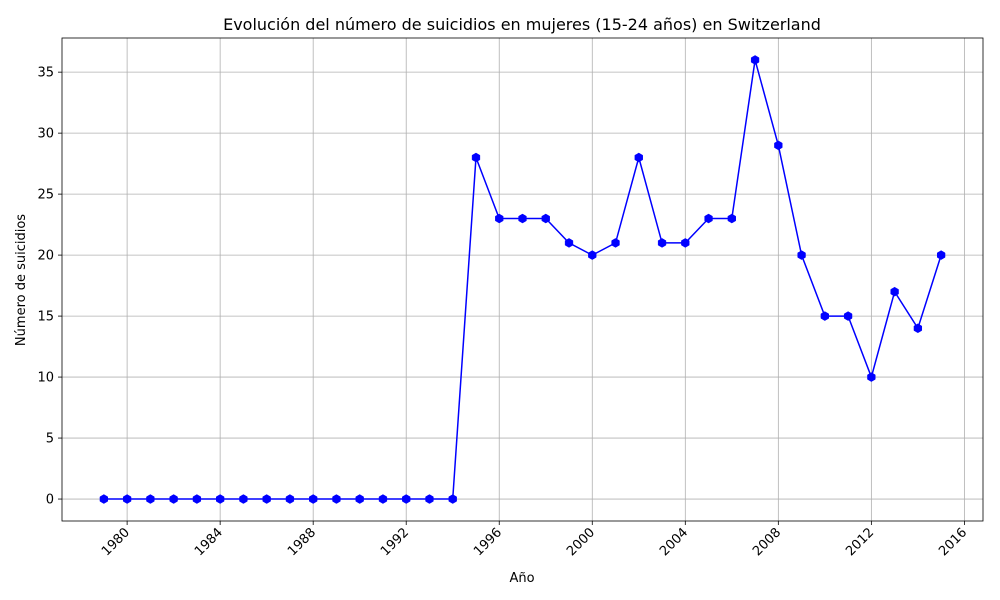  I want to click on y-tick-label: 20, so click(45, 256).